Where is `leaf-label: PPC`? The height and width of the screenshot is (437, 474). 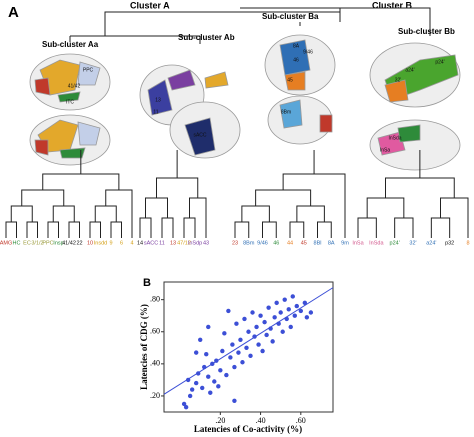 leaf-label: PPC is located at coordinates (47, 243).